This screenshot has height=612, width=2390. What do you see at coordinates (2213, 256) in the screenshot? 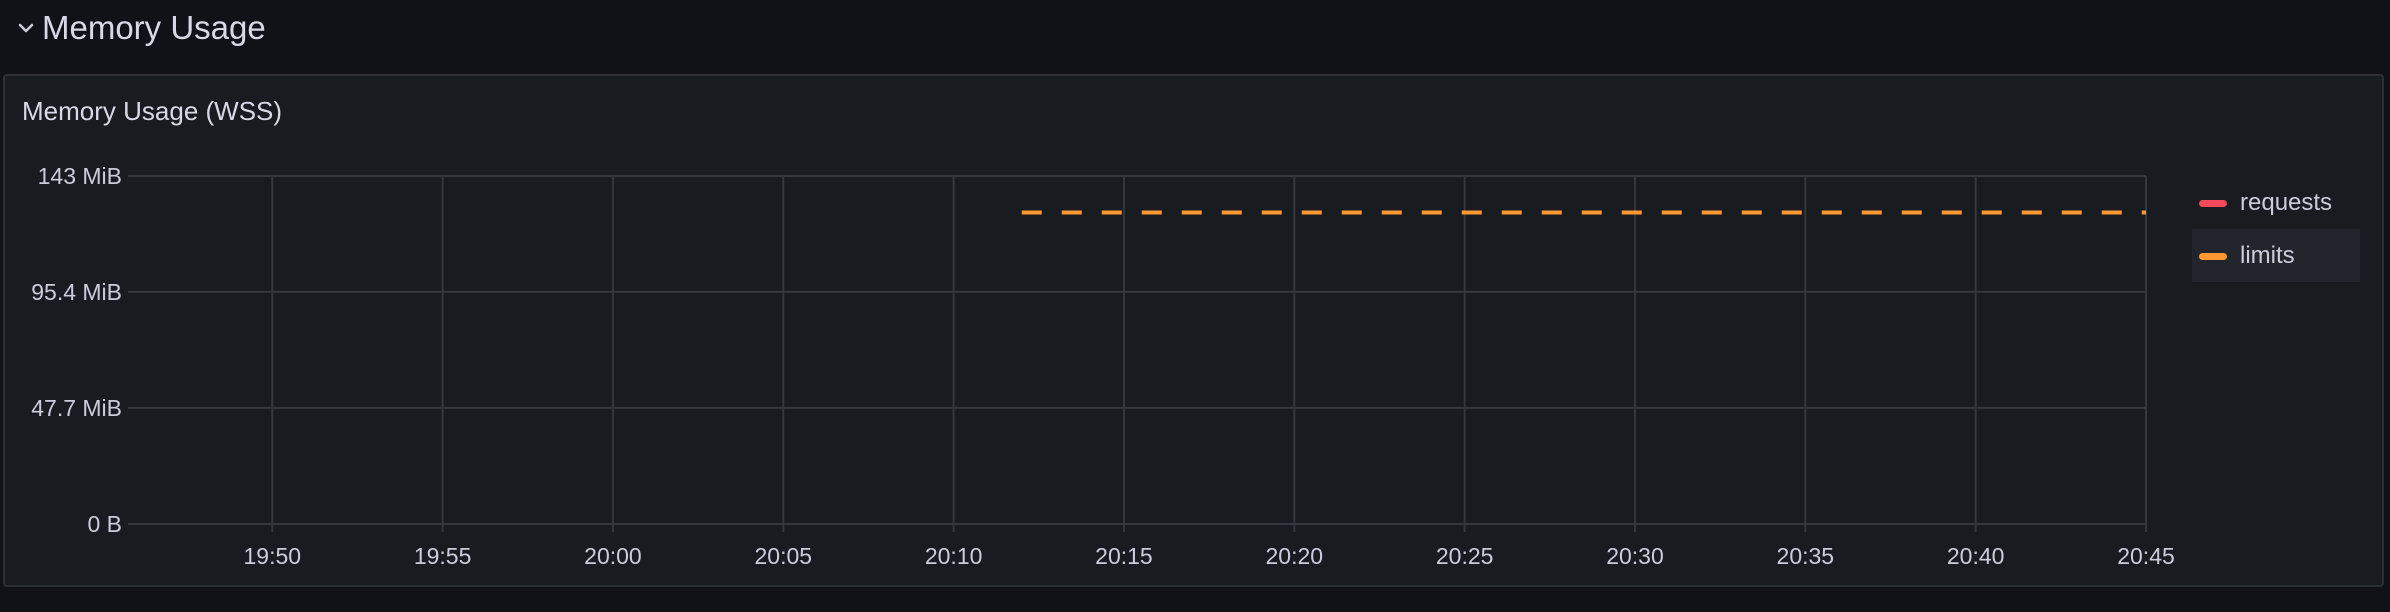
I see `legend-swatch-limits` at bounding box center [2213, 256].